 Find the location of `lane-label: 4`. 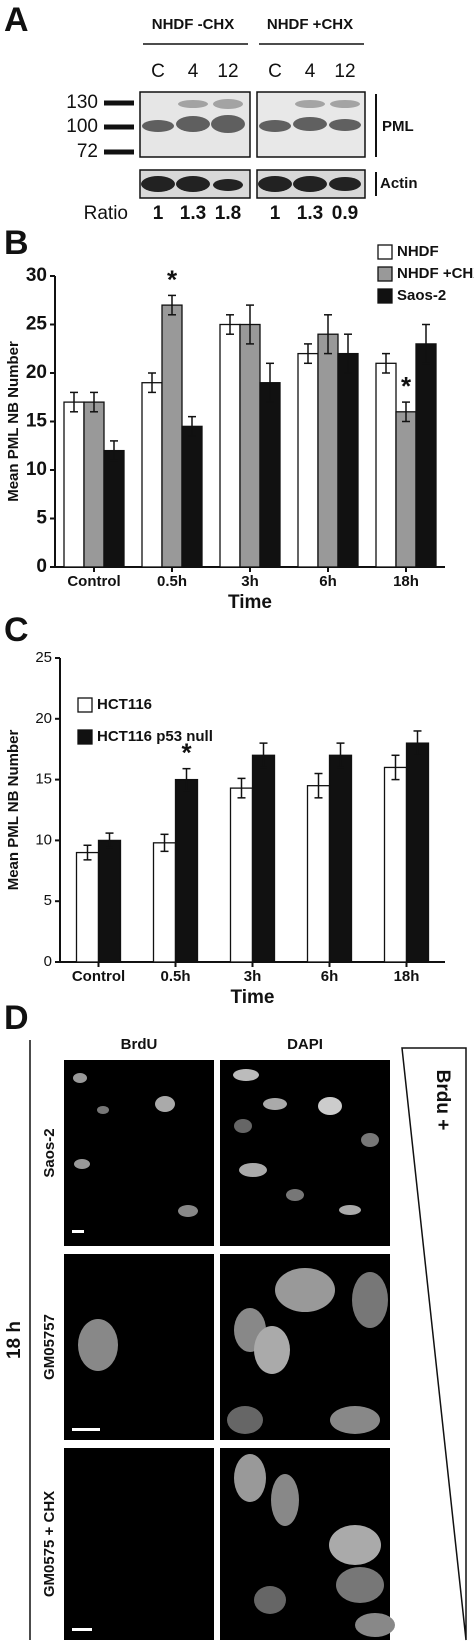

lane-label: 4 is located at coordinates (310, 71).